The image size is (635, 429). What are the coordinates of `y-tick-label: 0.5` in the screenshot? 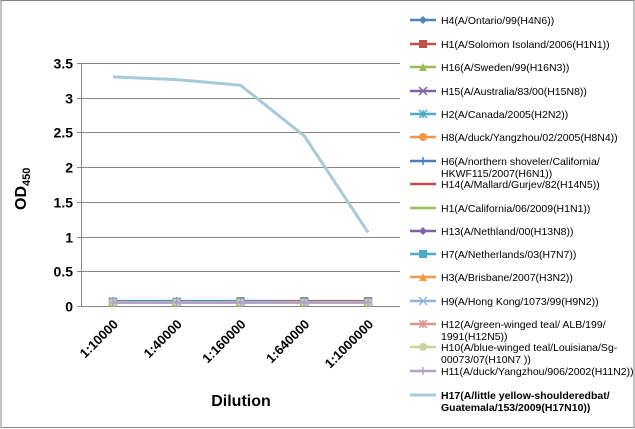 It's located at (64, 272).